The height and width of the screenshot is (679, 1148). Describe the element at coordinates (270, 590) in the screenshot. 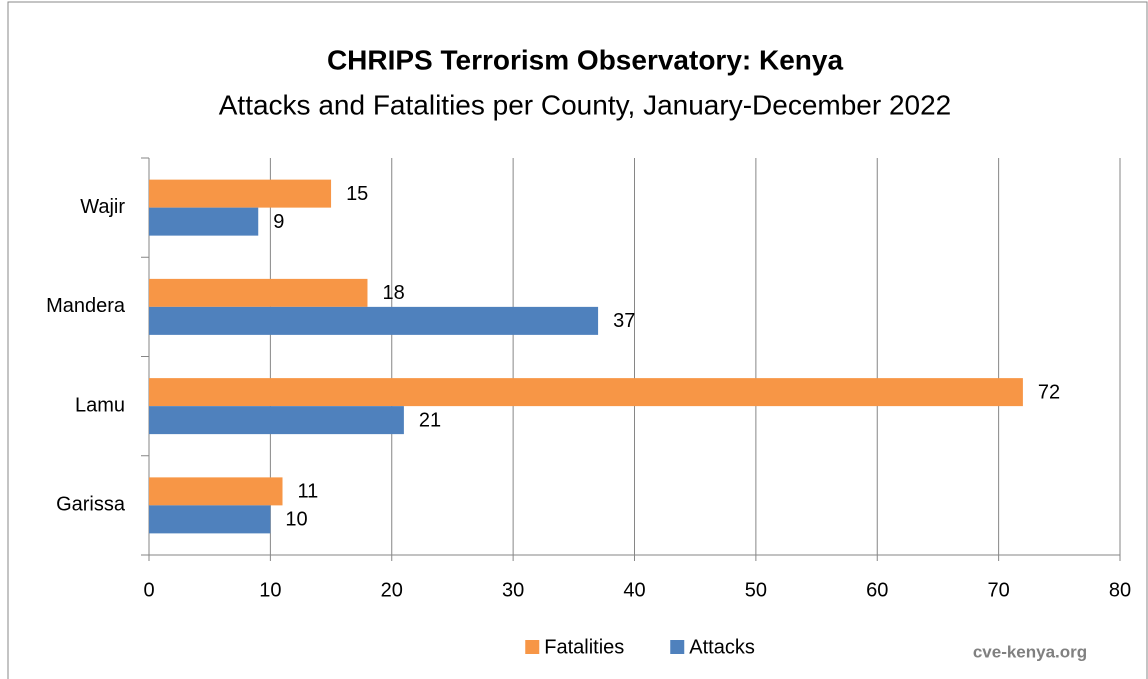

I see `x-tick-label: 10` at that location.